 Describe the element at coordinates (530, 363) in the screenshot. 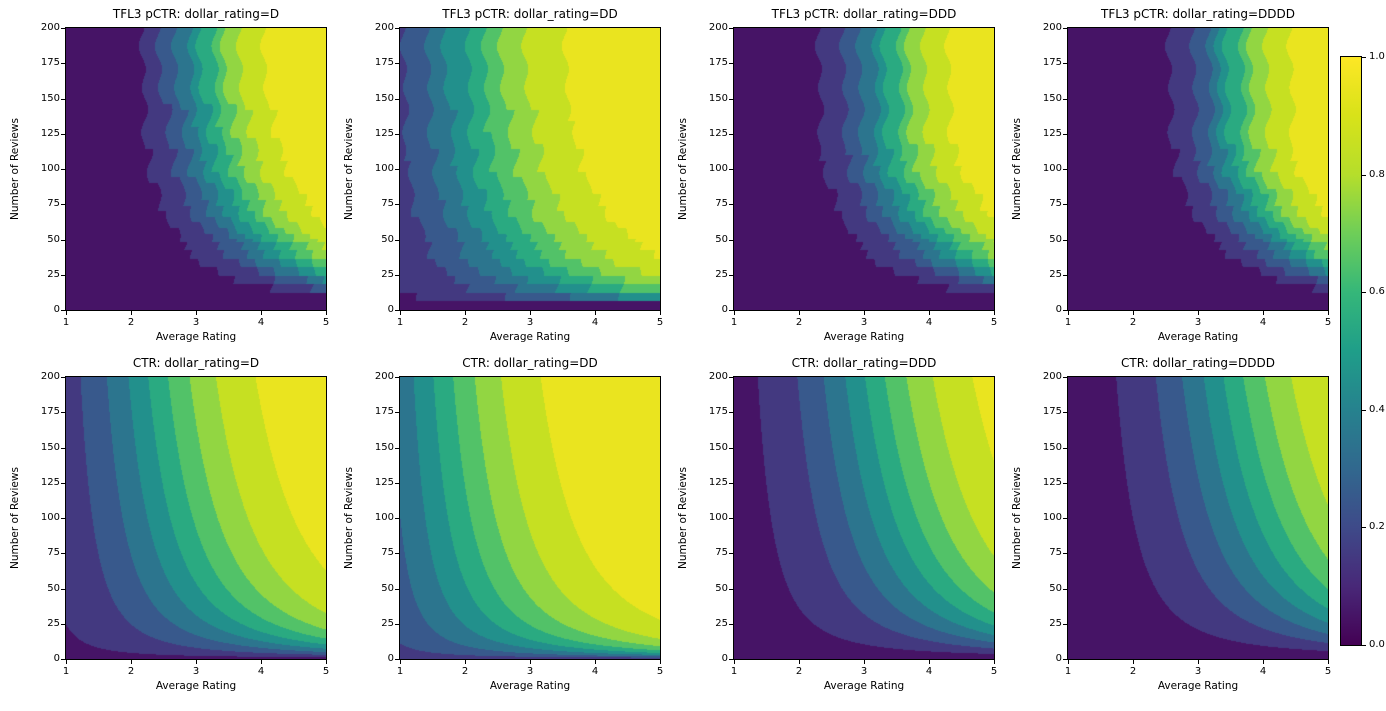

I see `subplot-title: CTR: dollar_rating=DD` at that location.